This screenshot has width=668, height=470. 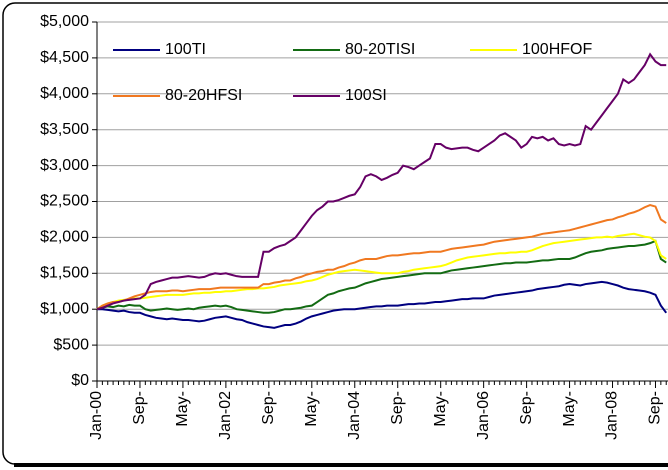 I want to click on legend-label: 100TI, so click(x=185, y=49).